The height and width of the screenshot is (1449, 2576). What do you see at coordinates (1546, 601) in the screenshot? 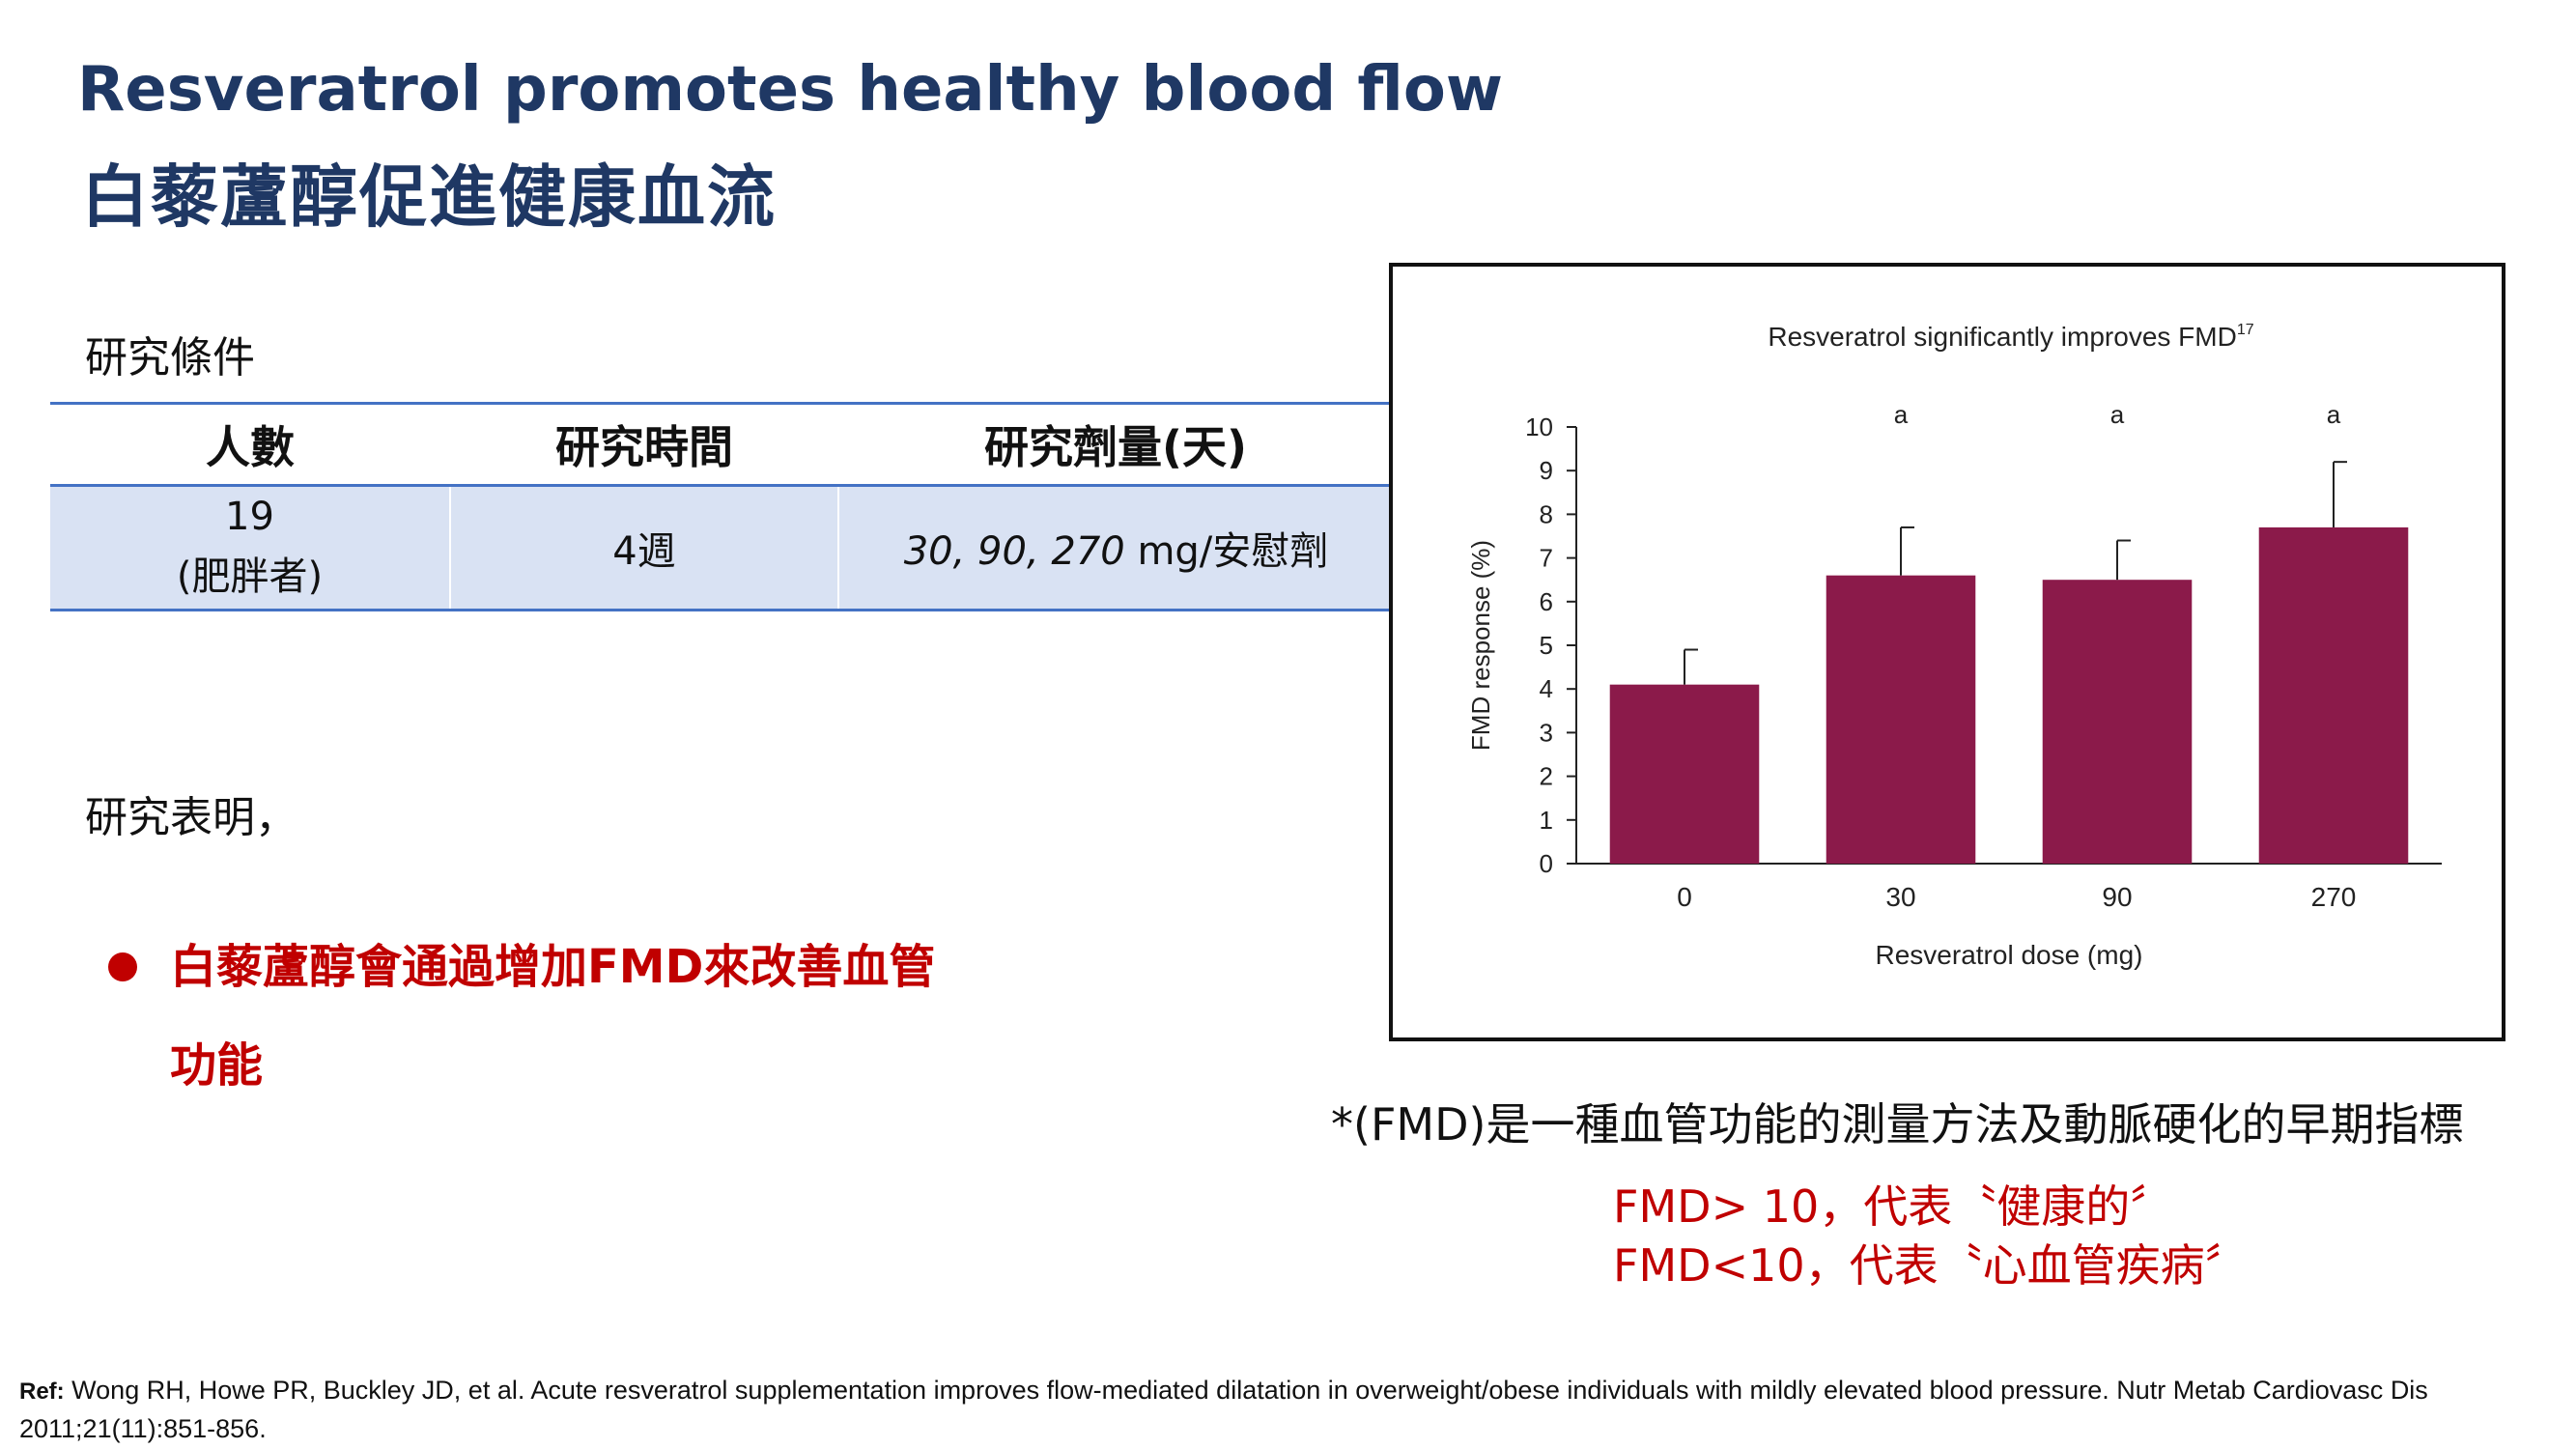
I see `y-tick-label: 6` at bounding box center [1546, 601].